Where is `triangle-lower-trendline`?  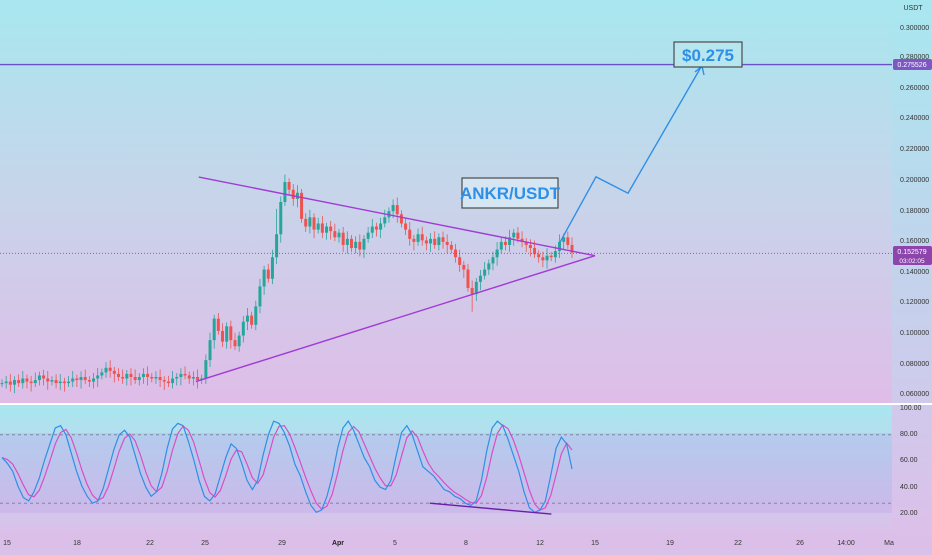
triangle-lower-trendline is located at coordinates (395, 319).